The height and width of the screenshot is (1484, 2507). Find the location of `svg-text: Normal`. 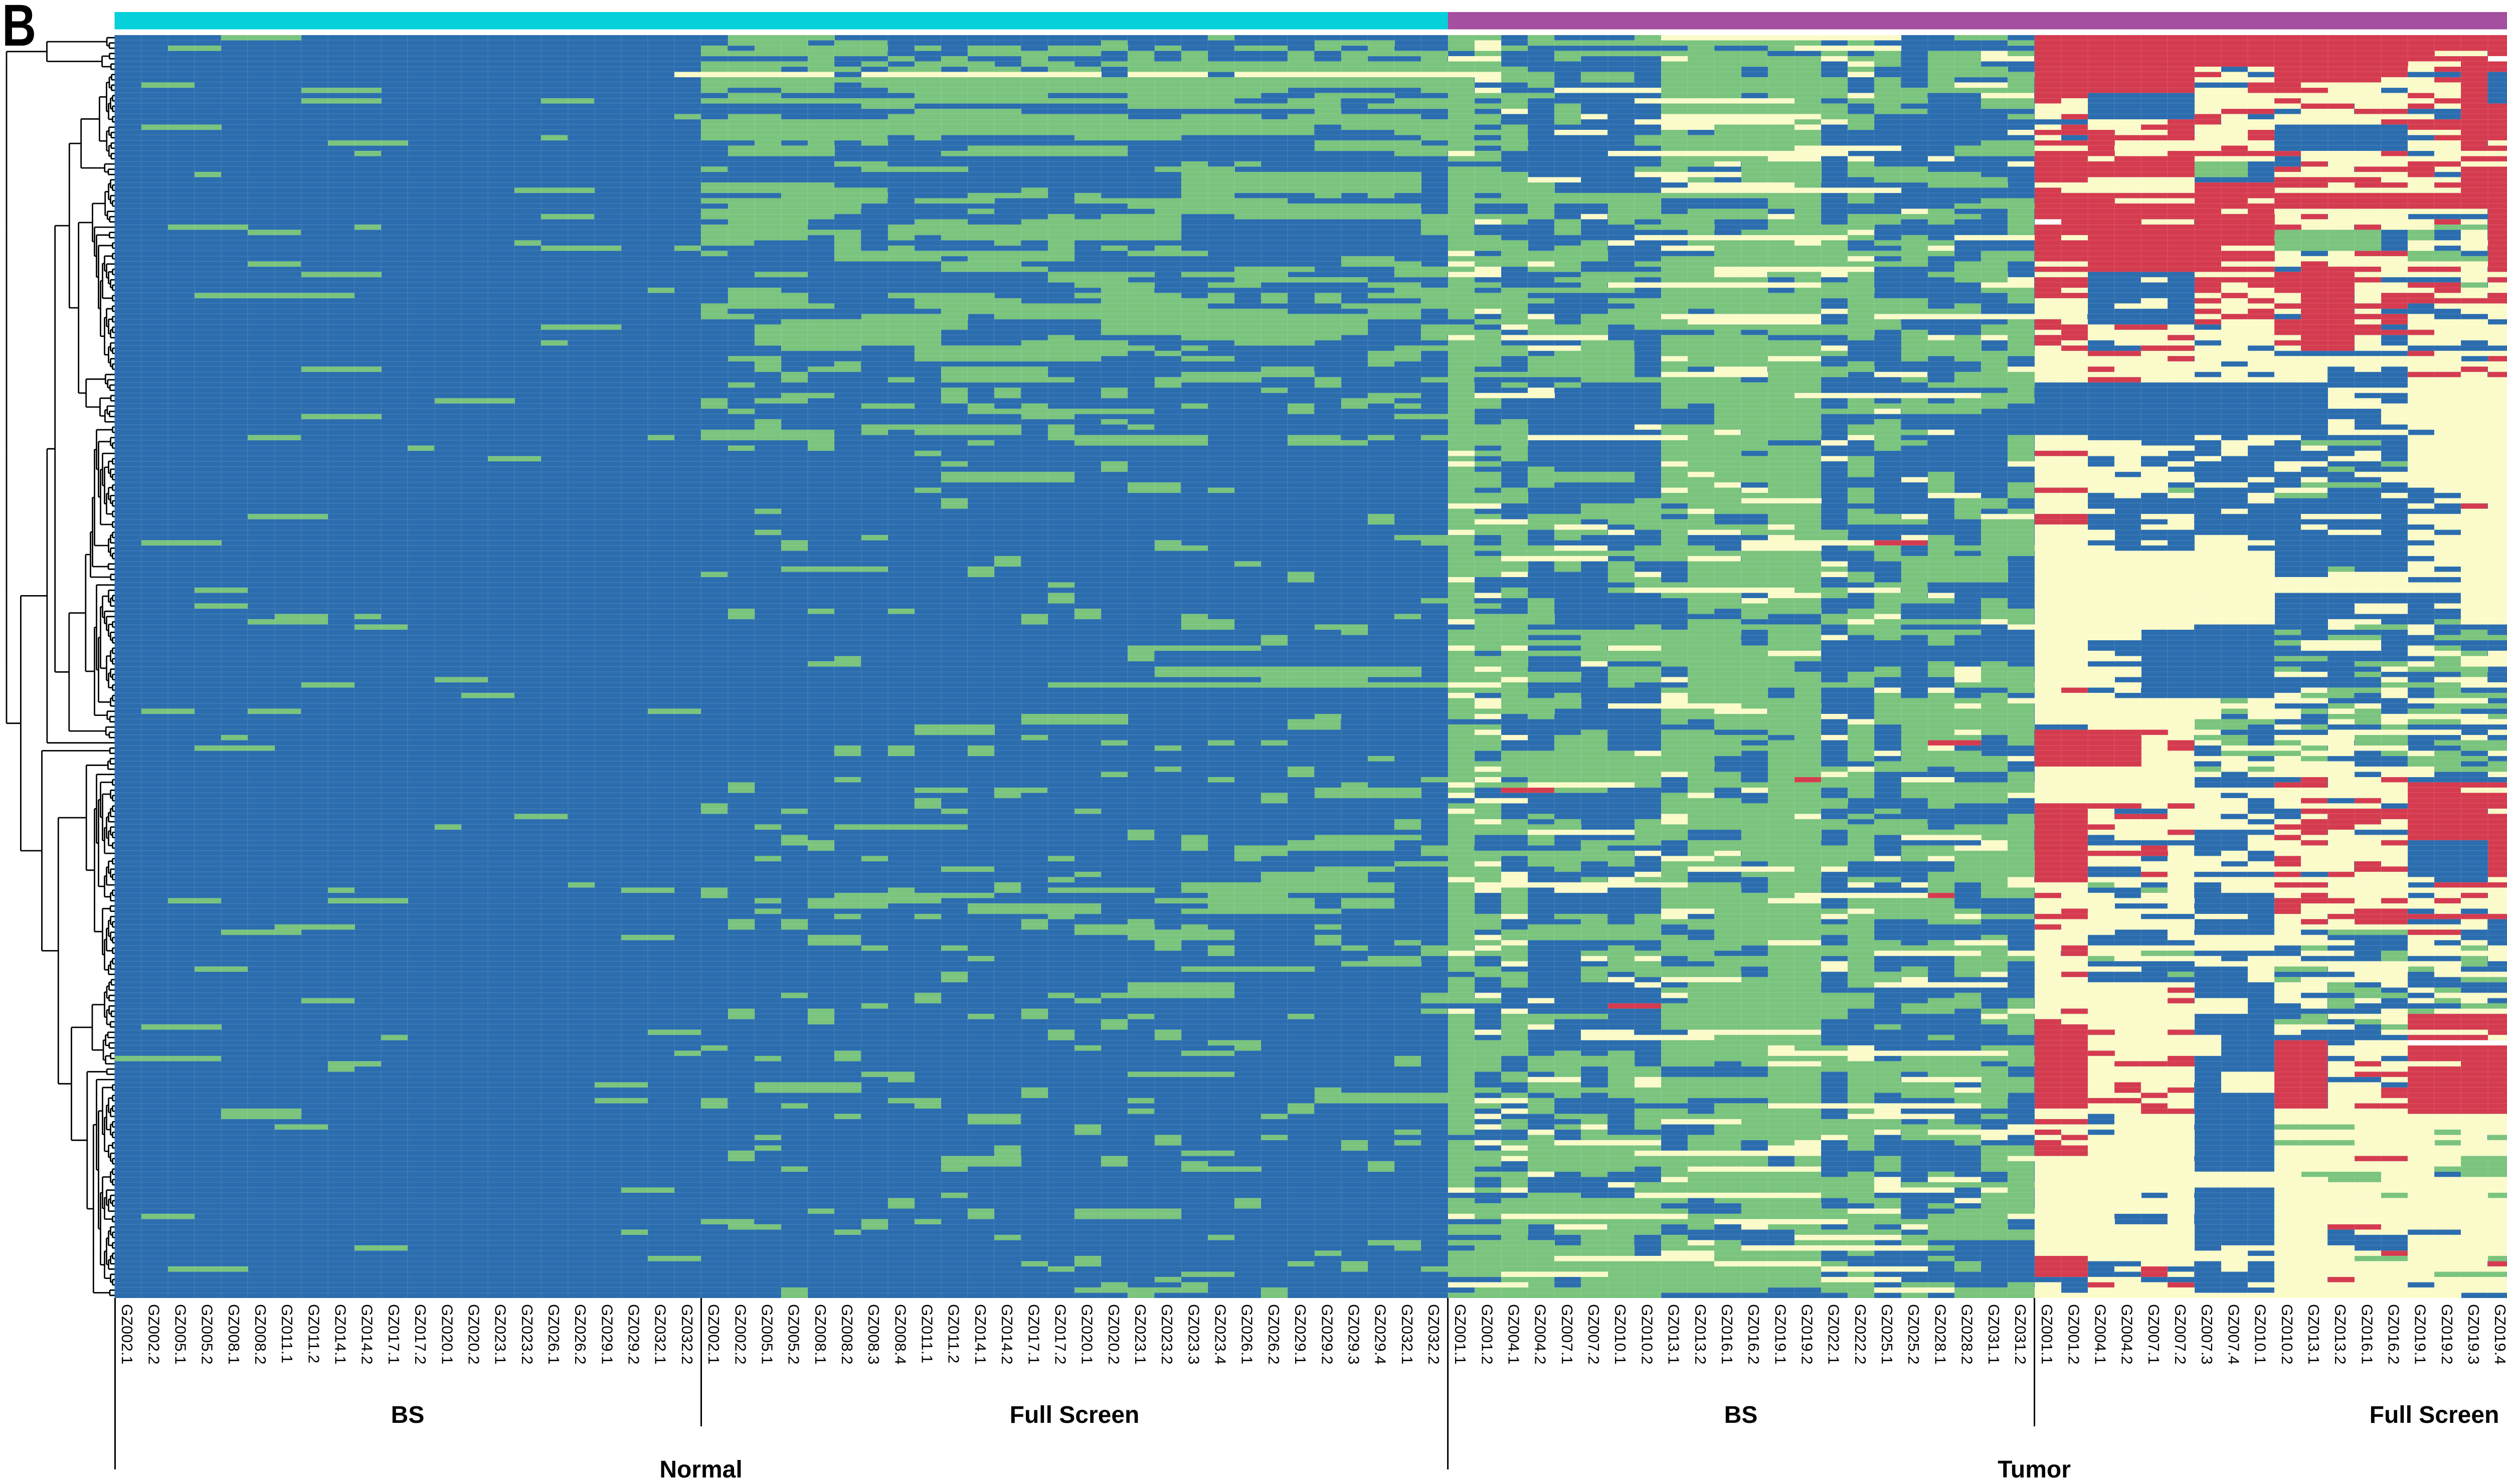

svg-text: Normal is located at coordinates (700, 1469).